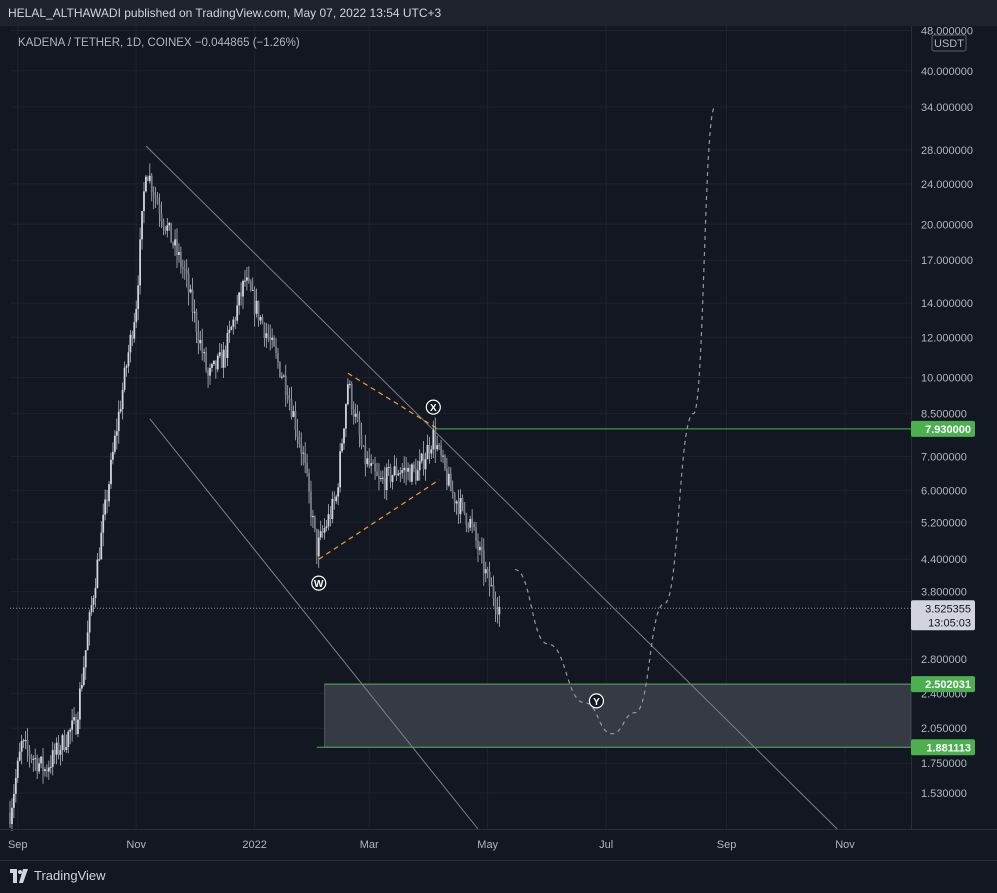 This screenshot has width=997, height=893. Describe the element at coordinates (944, 415) in the screenshot. I see `y-tick-label: 8.500000` at that location.